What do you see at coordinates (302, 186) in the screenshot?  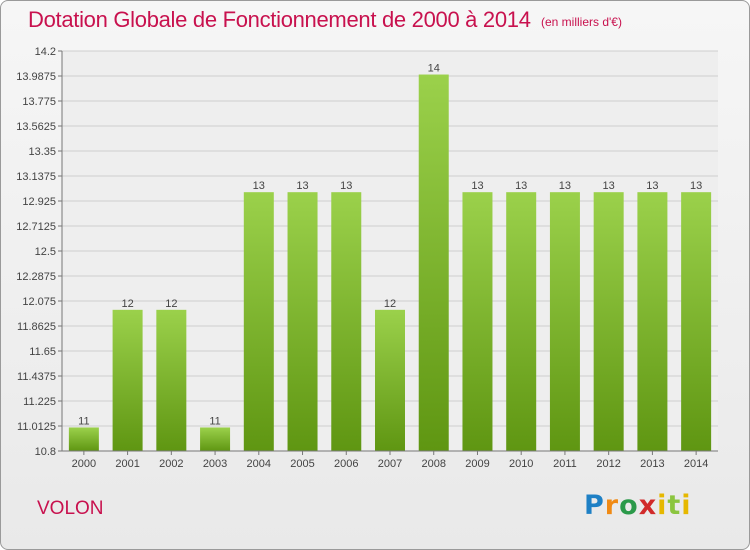 I see `data-label-2005: 13` at bounding box center [302, 186].